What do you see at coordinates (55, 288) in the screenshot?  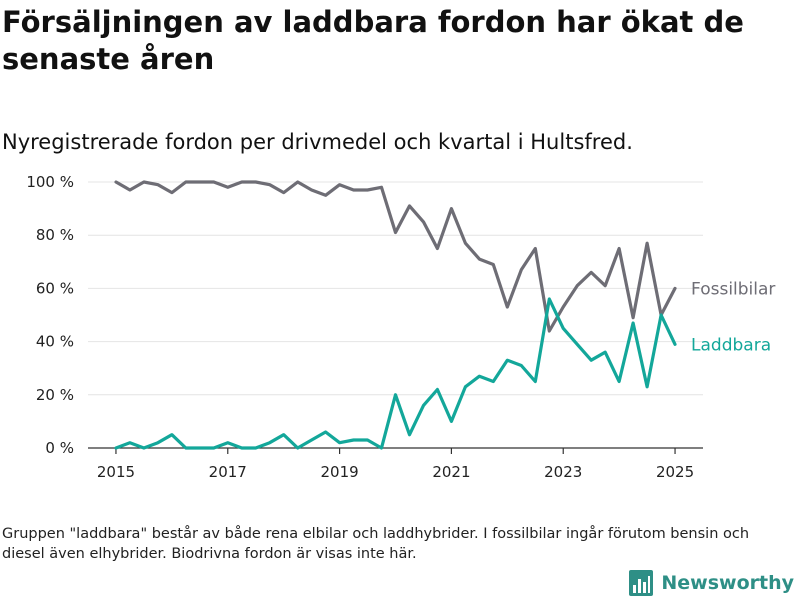 I see `y-tick-label: 60 %` at bounding box center [55, 288].